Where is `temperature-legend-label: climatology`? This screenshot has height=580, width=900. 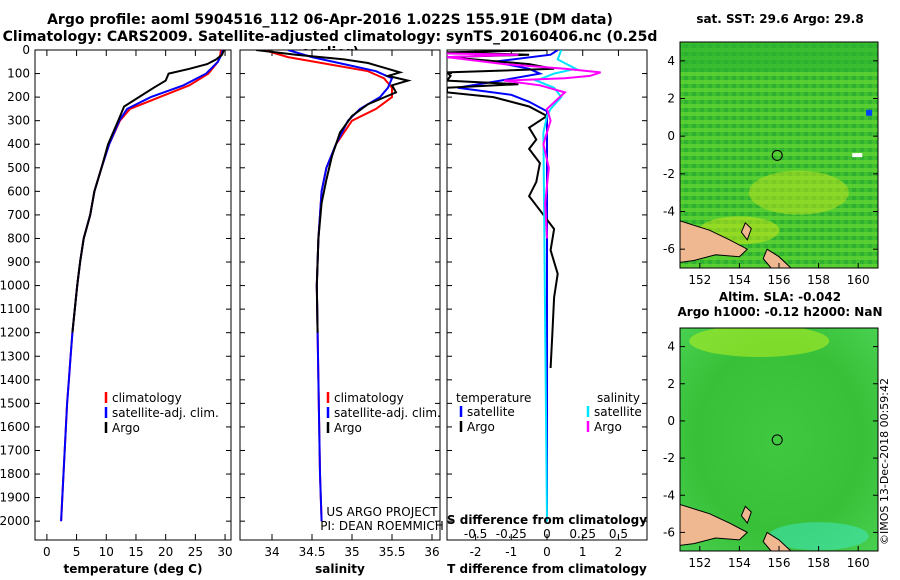 temperature-legend-label: climatology is located at coordinates (147, 398).